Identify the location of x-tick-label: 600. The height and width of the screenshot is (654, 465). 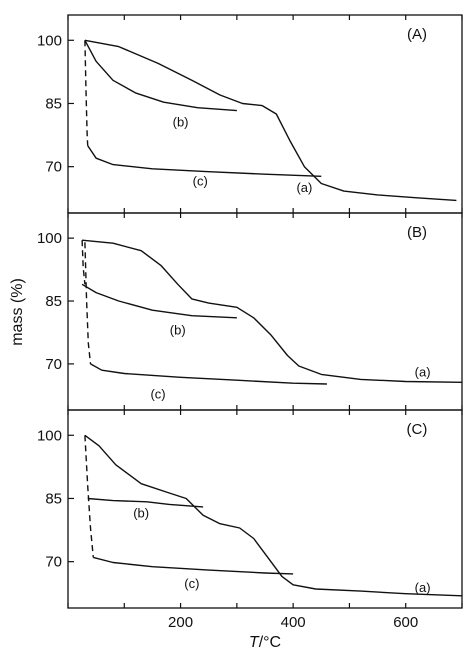
(405, 622).